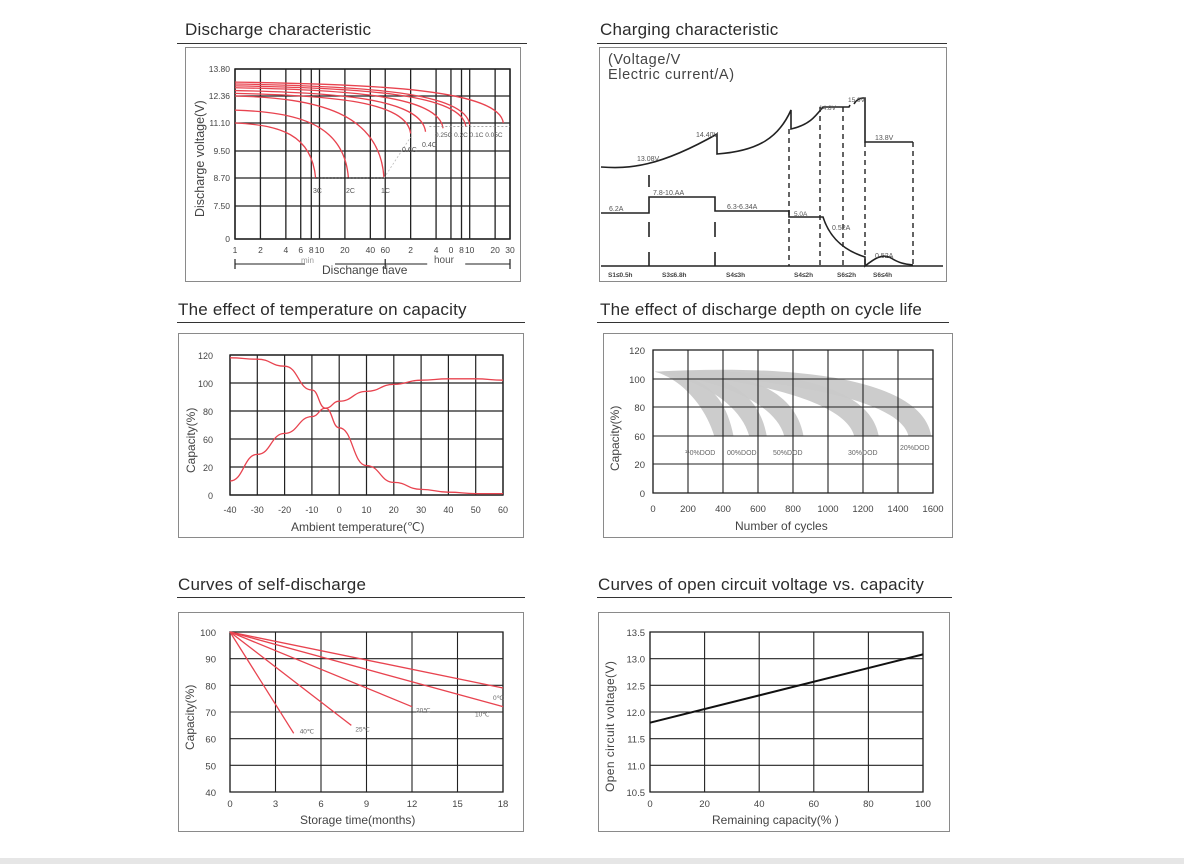  I want to click on discharge-curve-0.6C, so click(323, 113).